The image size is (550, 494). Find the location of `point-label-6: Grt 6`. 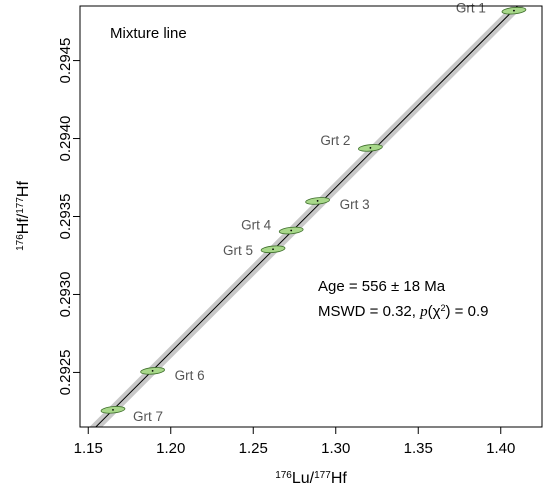

point-label-6: Grt 6 is located at coordinates (190, 375).